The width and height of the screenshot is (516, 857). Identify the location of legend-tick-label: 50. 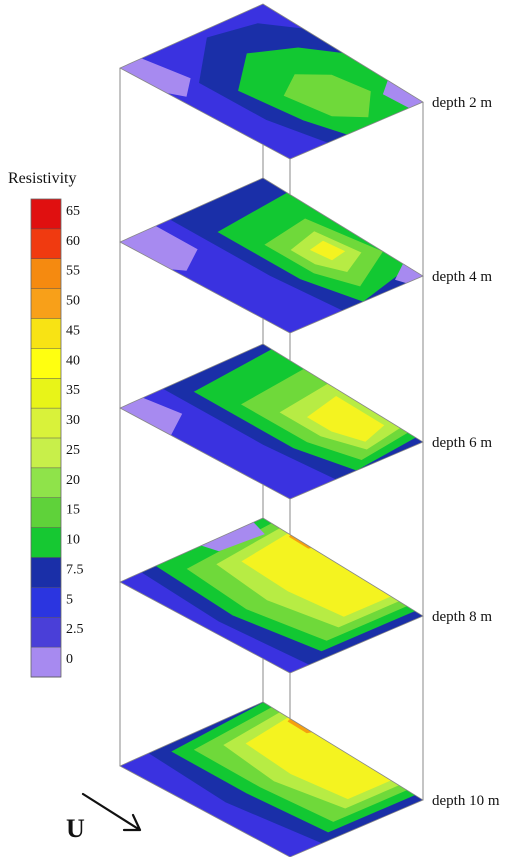
(73, 301).